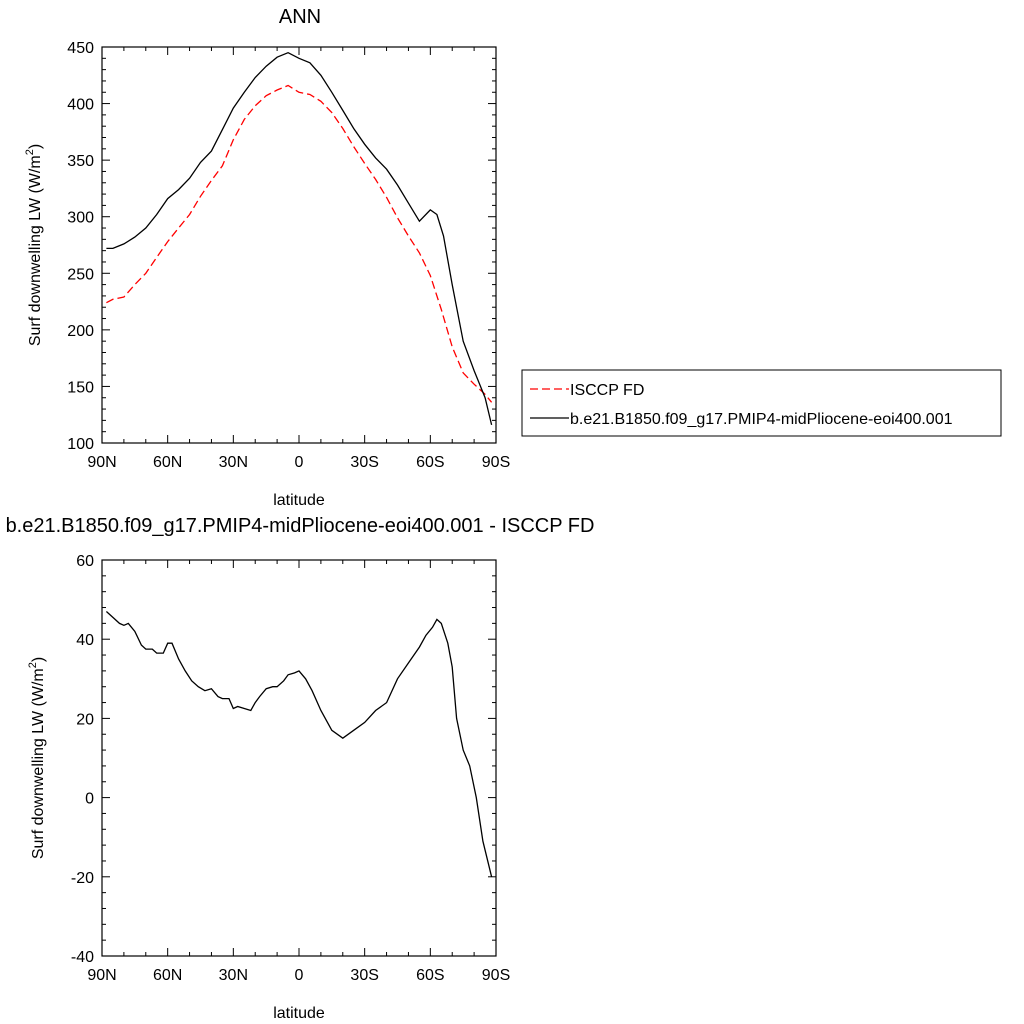 This screenshot has height=1024, width=1024. I want to click on y-tick-label: 450, so click(80, 48).